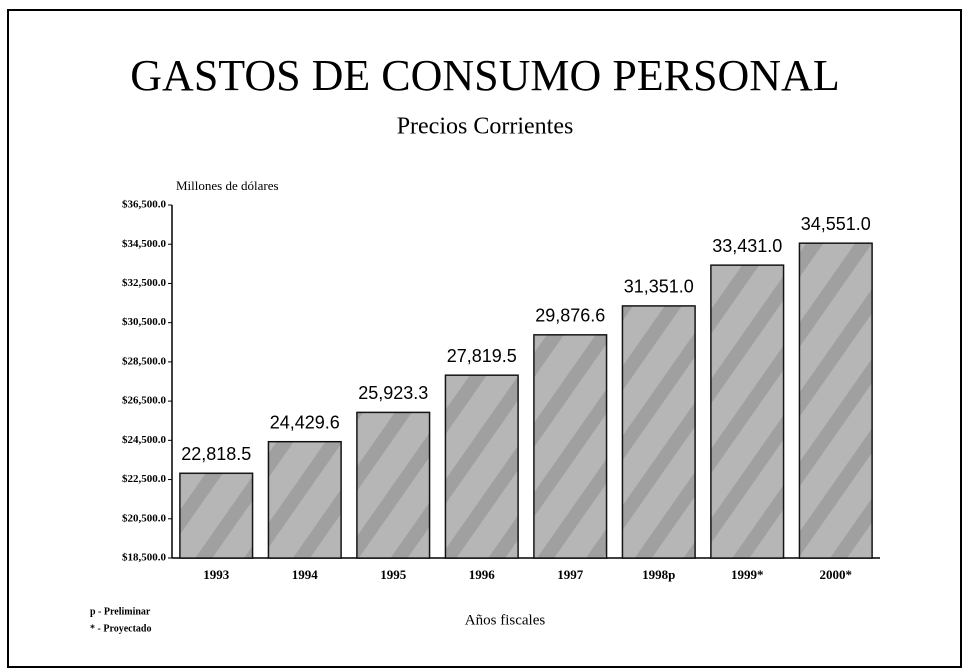 The width and height of the screenshot is (967, 668). What do you see at coordinates (482, 574) in the screenshot?
I see `x-tick-label: 1996` at bounding box center [482, 574].